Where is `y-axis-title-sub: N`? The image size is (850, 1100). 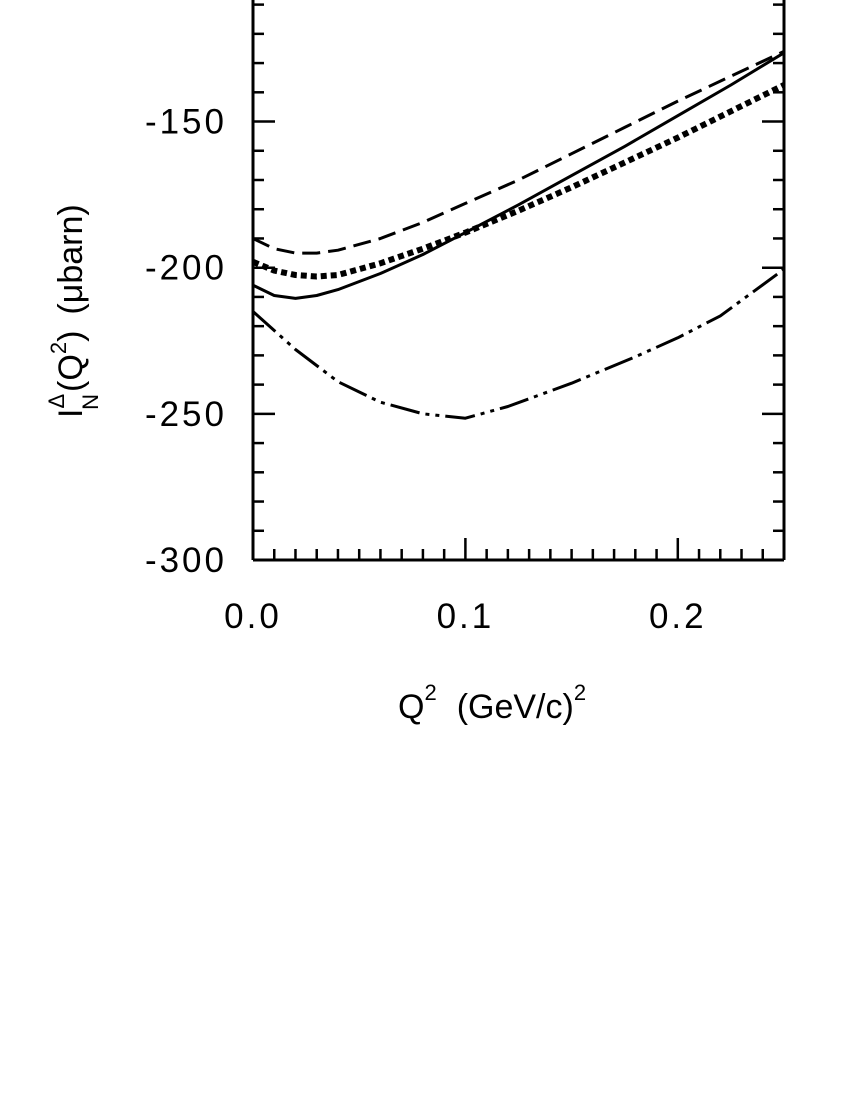
y-axis-title-sub: N is located at coordinates (90, 402).